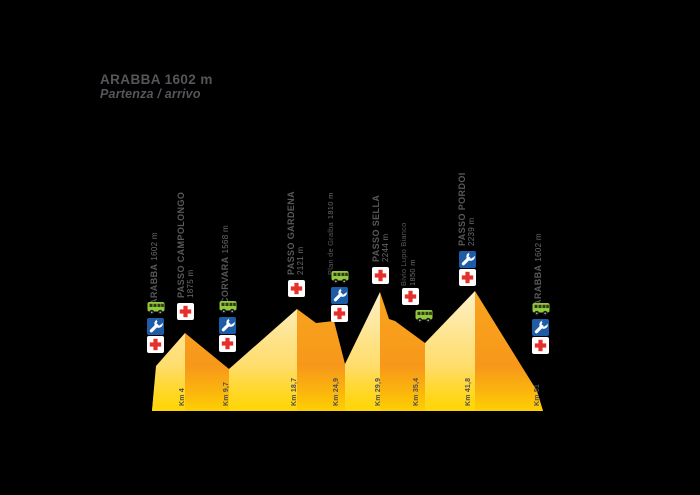 Image resolution: width=700 pixels, height=495 pixels. I want to click on waypoint-name: CORVARA, so click(225, 280).